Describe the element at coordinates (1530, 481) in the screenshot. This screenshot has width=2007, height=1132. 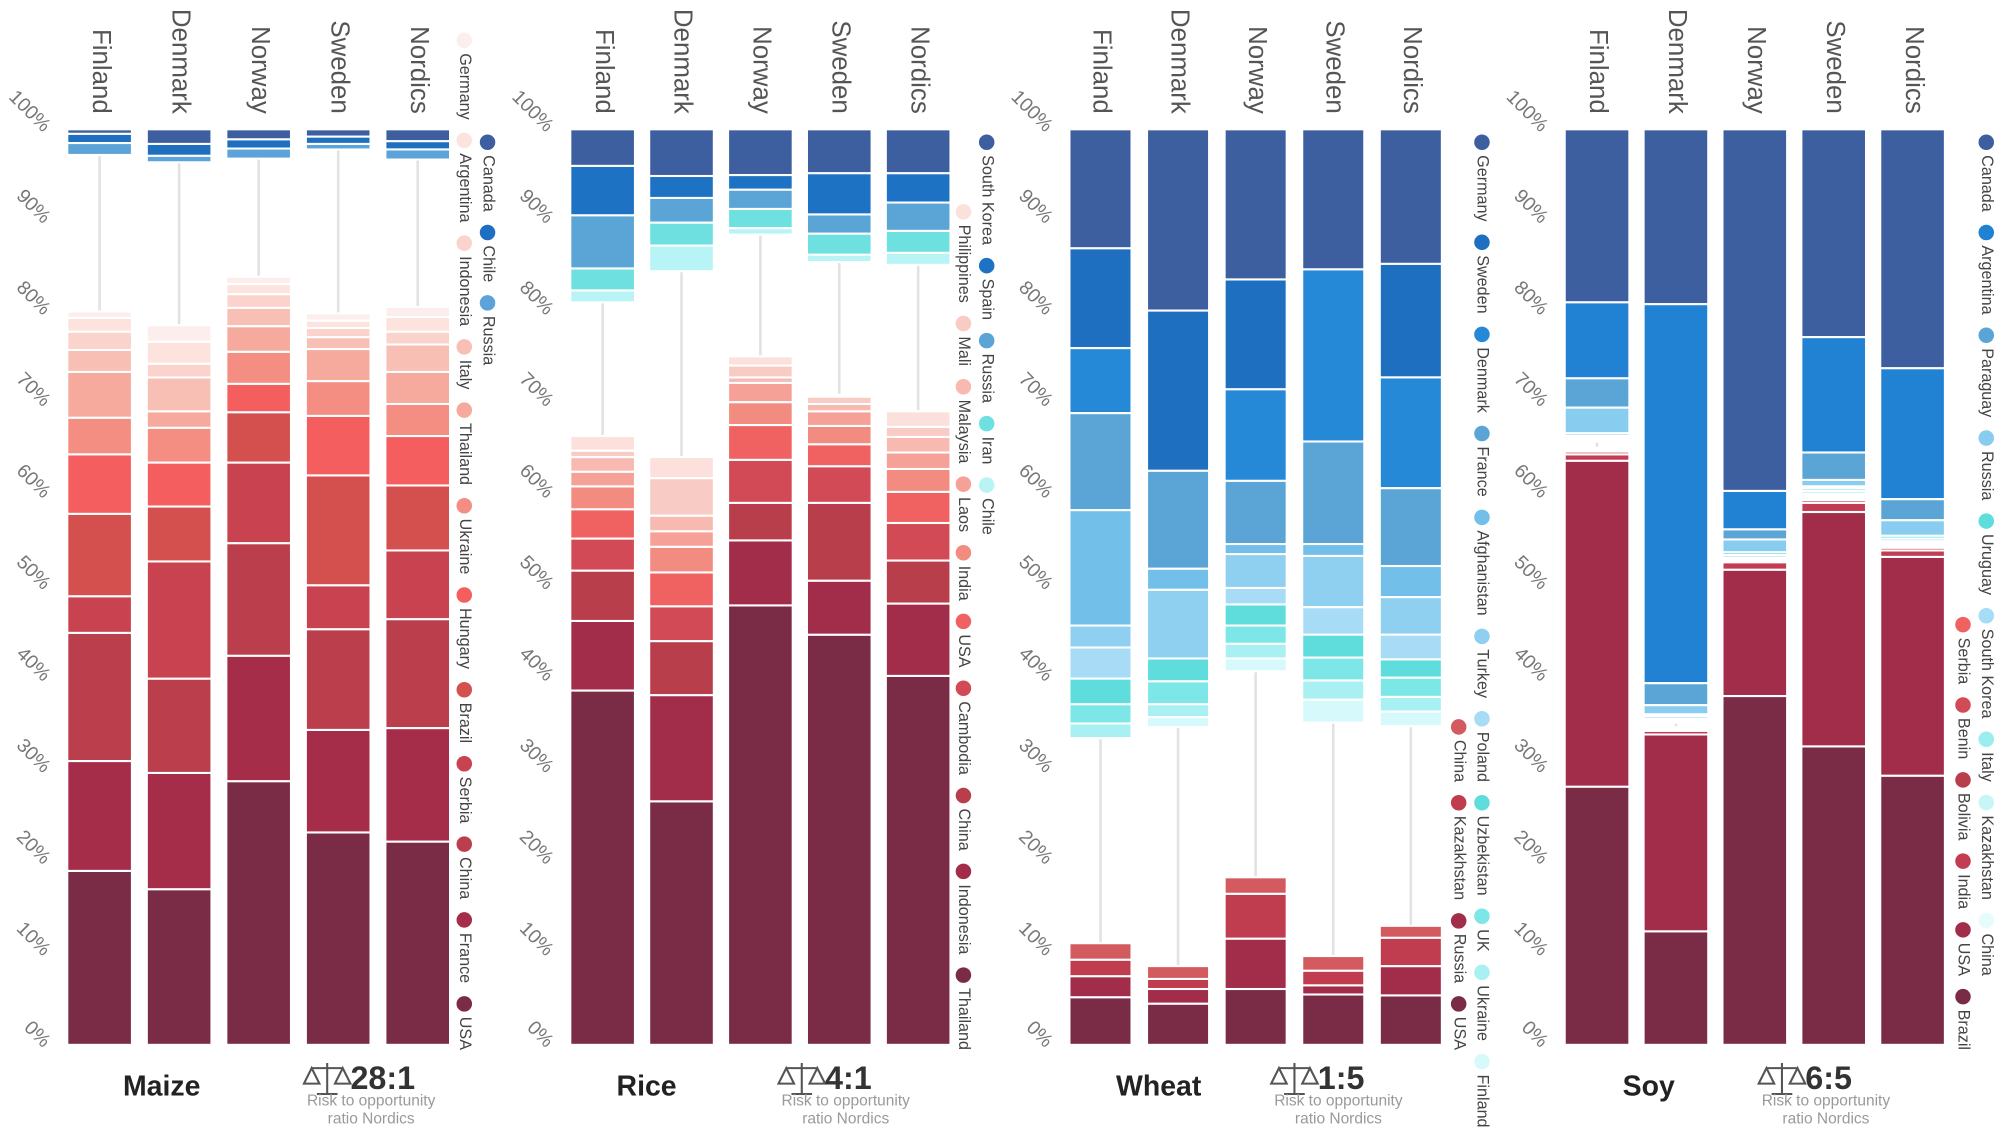
I see `y-tick-label: 60%` at that location.